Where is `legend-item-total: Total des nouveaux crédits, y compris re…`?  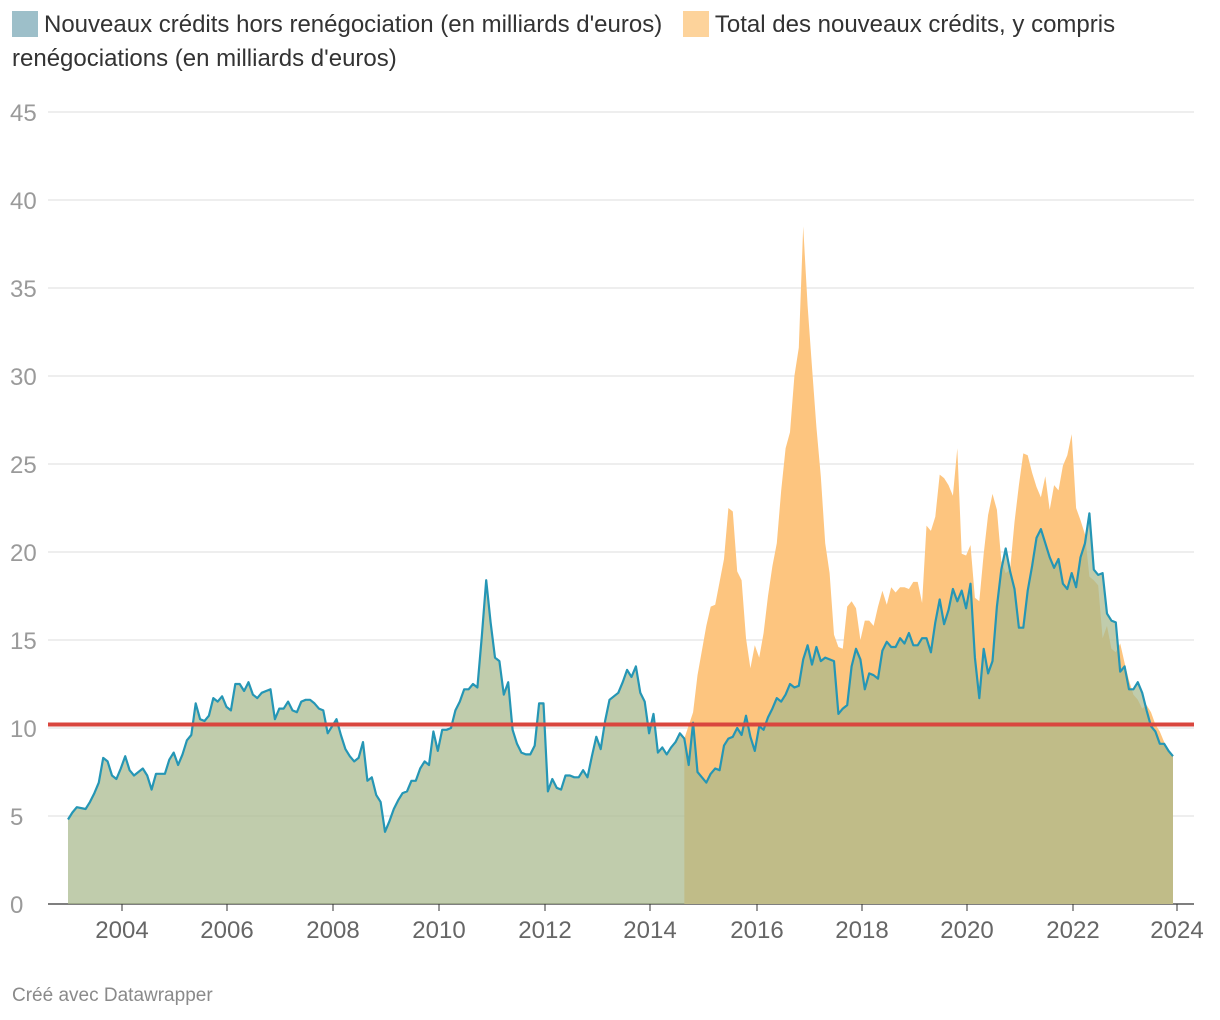
legend-item-total: Total des nouveaux crédits, y compris re… is located at coordinates (563, 41).